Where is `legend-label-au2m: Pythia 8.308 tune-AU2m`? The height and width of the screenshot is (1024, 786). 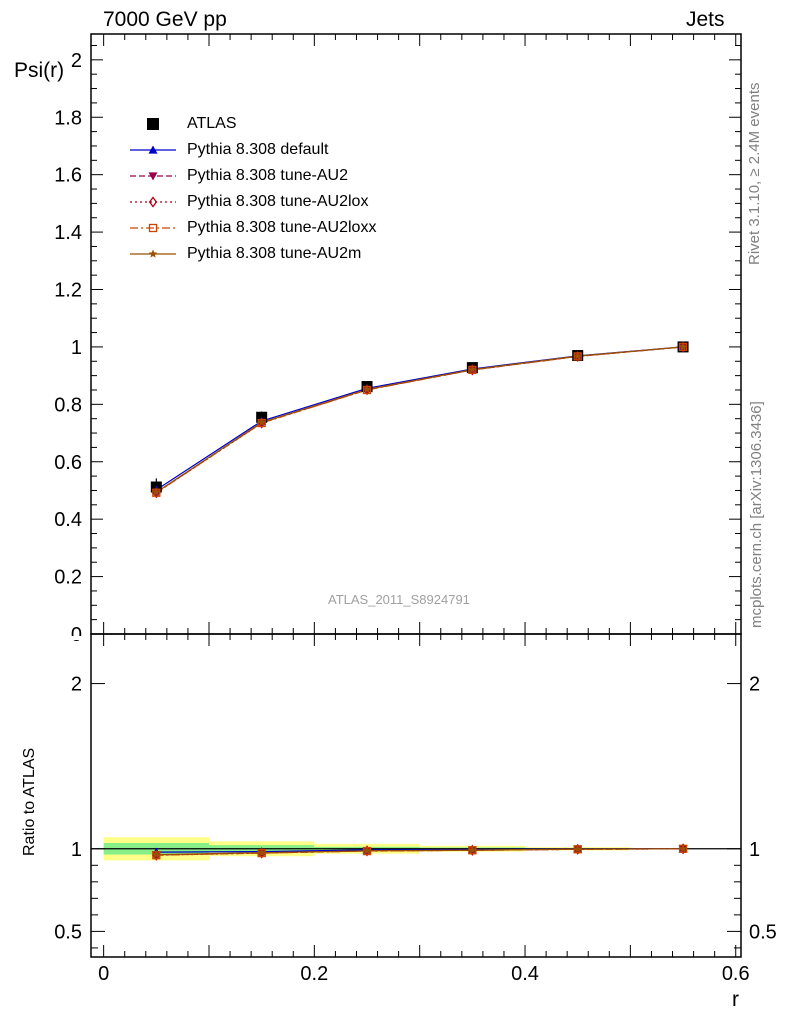
legend-label-au2m: Pythia 8.308 tune-AU2m is located at coordinates (274, 253).